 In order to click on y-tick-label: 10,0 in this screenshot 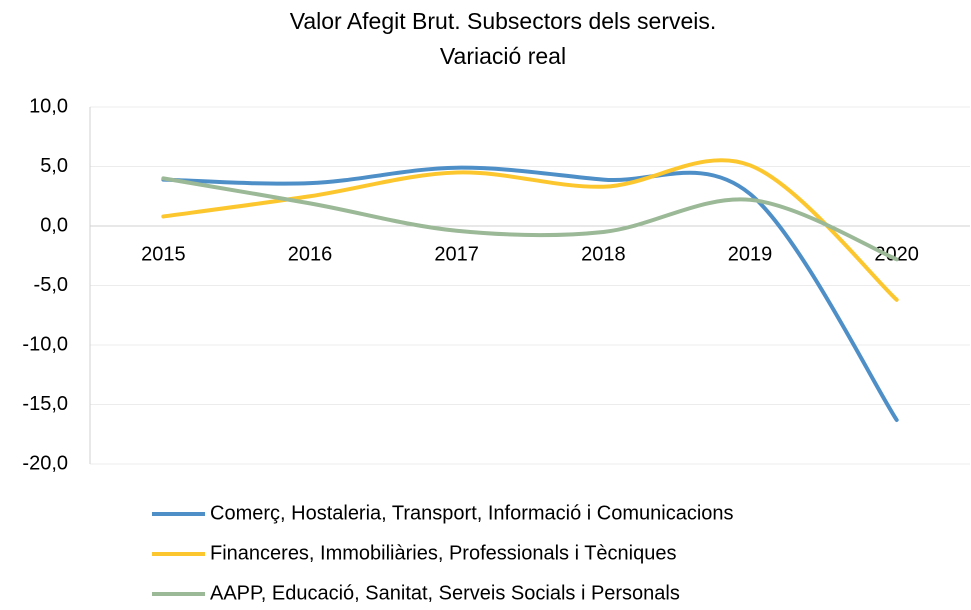, I will do `click(48, 106)`.